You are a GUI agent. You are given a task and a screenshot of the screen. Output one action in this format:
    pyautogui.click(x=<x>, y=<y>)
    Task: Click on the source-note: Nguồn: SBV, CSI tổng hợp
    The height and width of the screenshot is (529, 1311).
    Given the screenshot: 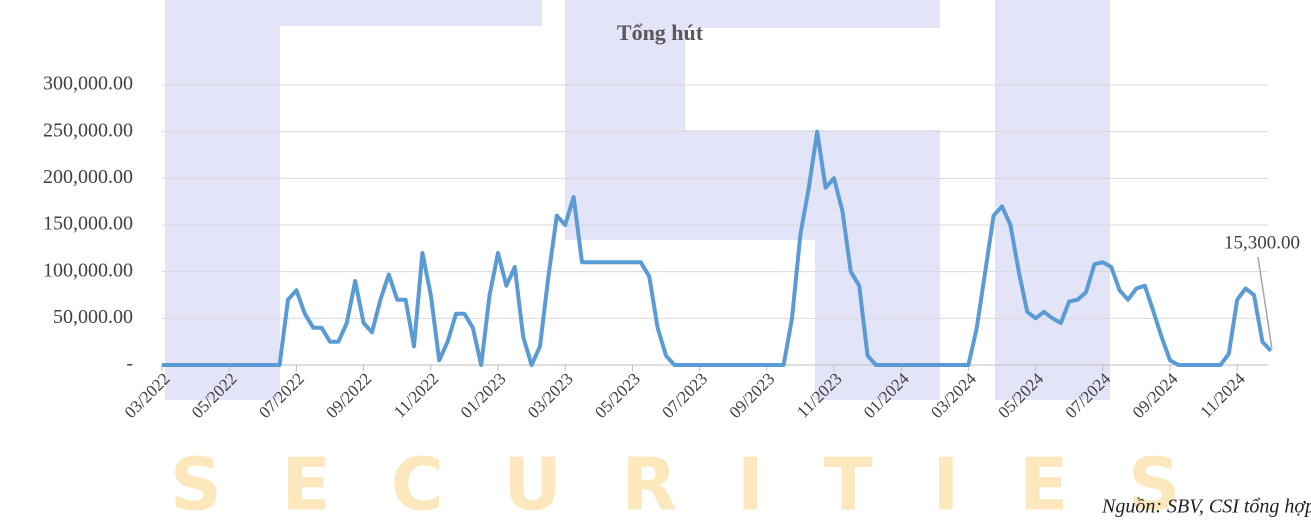 What is the action you would take?
    pyautogui.click(x=1206, y=507)
    